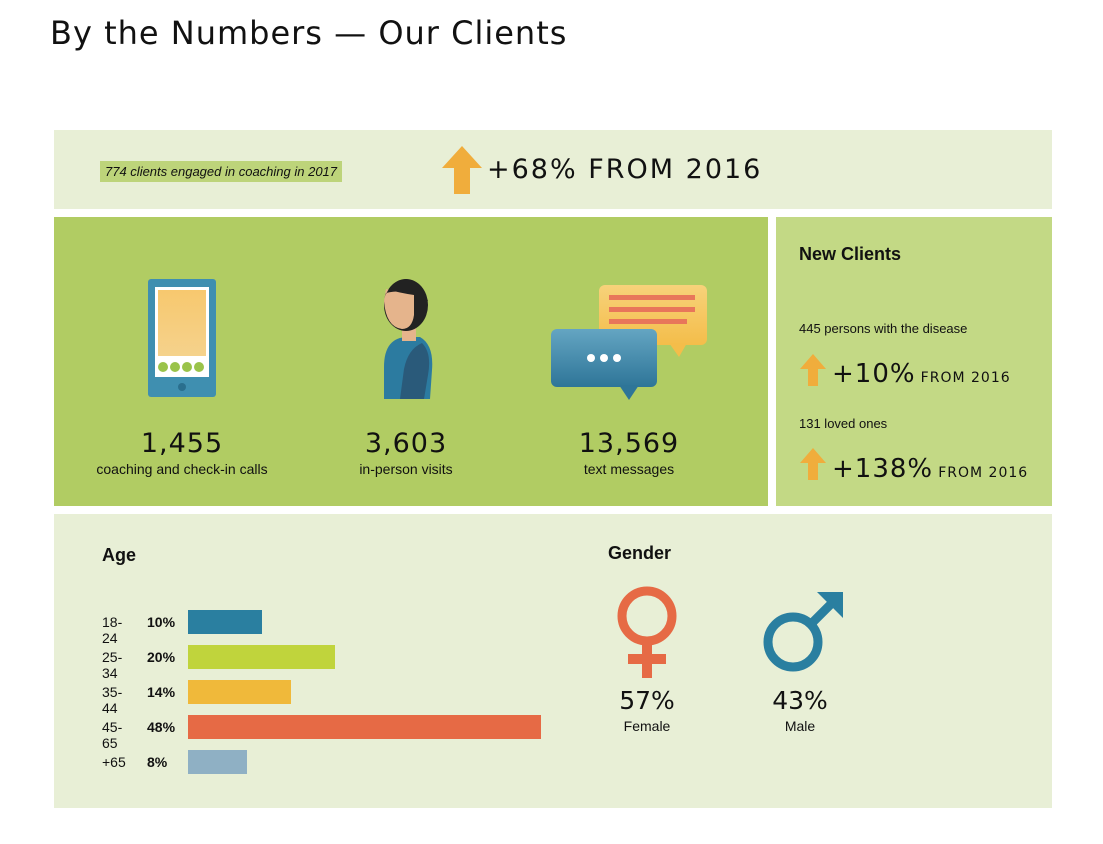 The width and height of the screenshot is (1103, 844). Describe the element at coordinates (800, 726) in the screenshot. I see `gender-male-label: Male` at that location.